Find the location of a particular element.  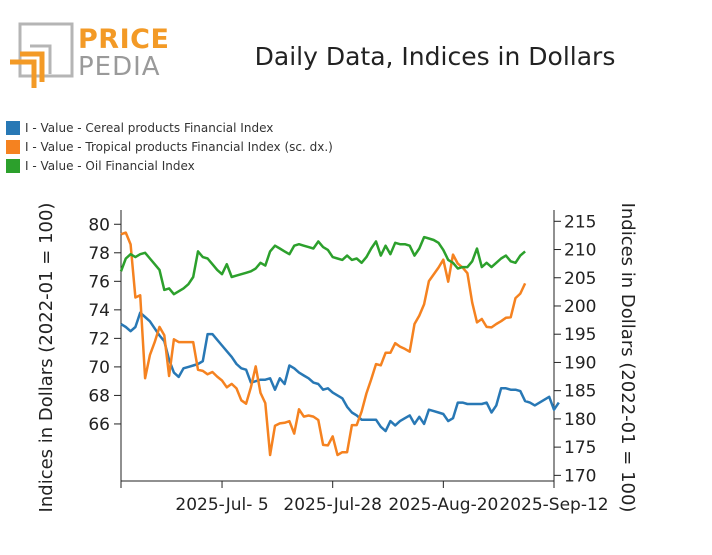

y-left-tick-label: 72 is located at coordinates (99, 339).